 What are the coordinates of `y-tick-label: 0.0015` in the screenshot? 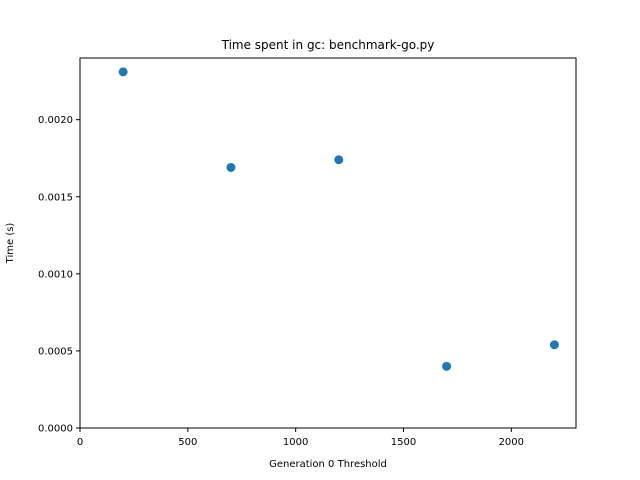 It's located at (55, 197).